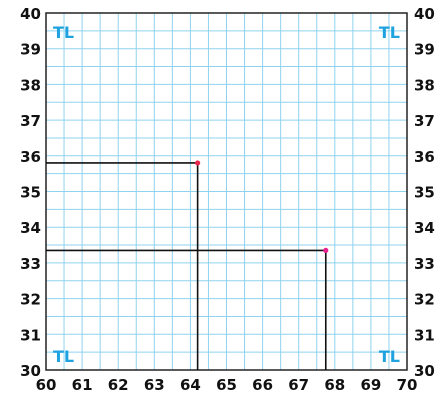 The image size is (445, 407). I want to click on y-tick-label-right: 34, so click(424, 228).